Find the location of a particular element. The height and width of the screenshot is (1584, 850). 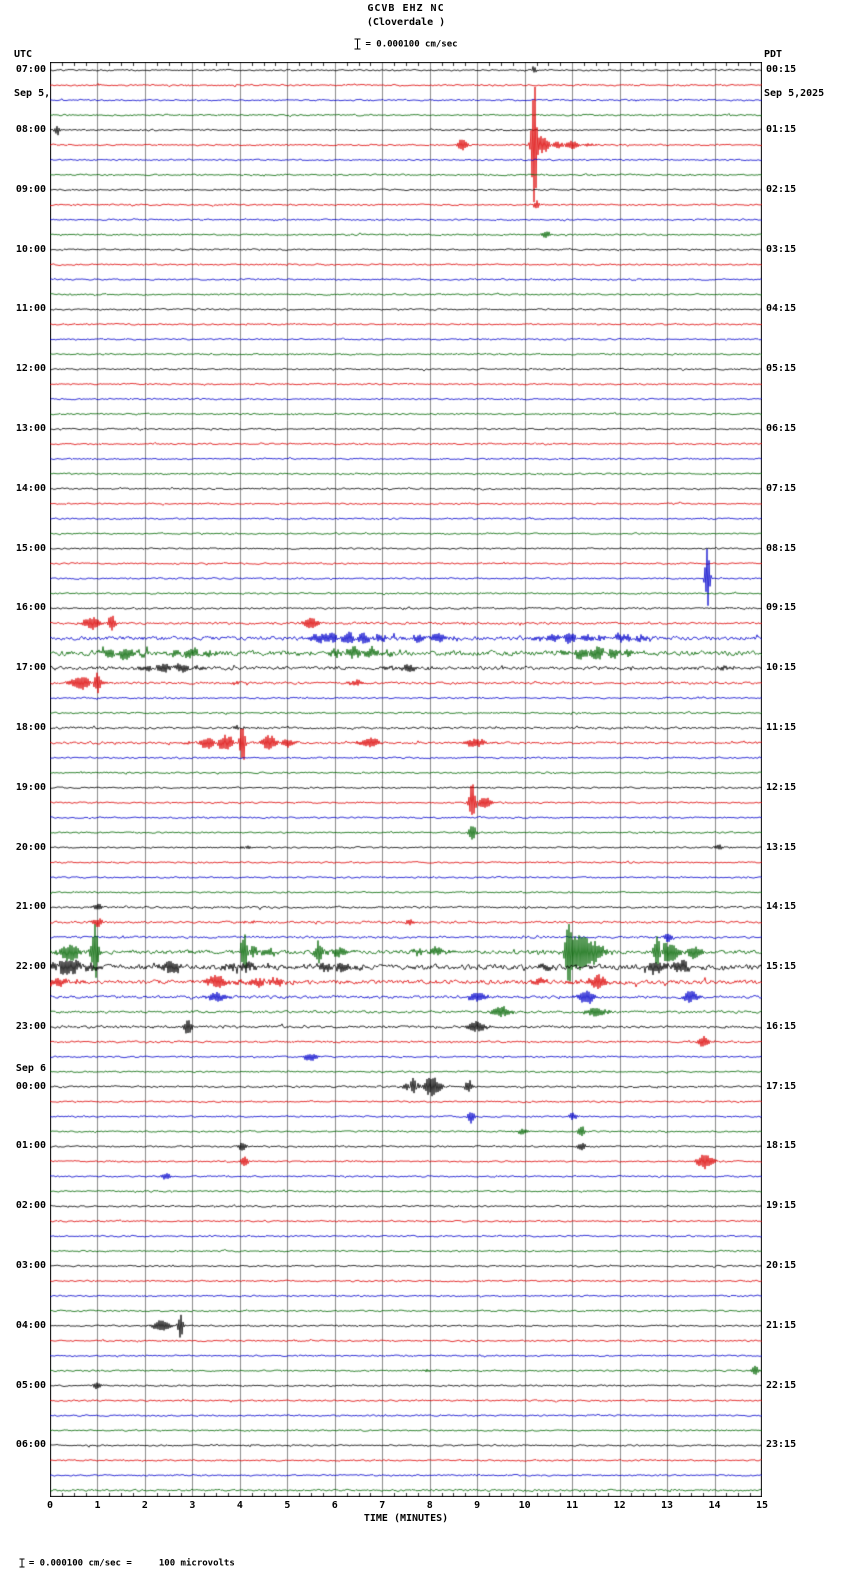

utc-hour-label: 13:00 is located at coordinates (30, 428).